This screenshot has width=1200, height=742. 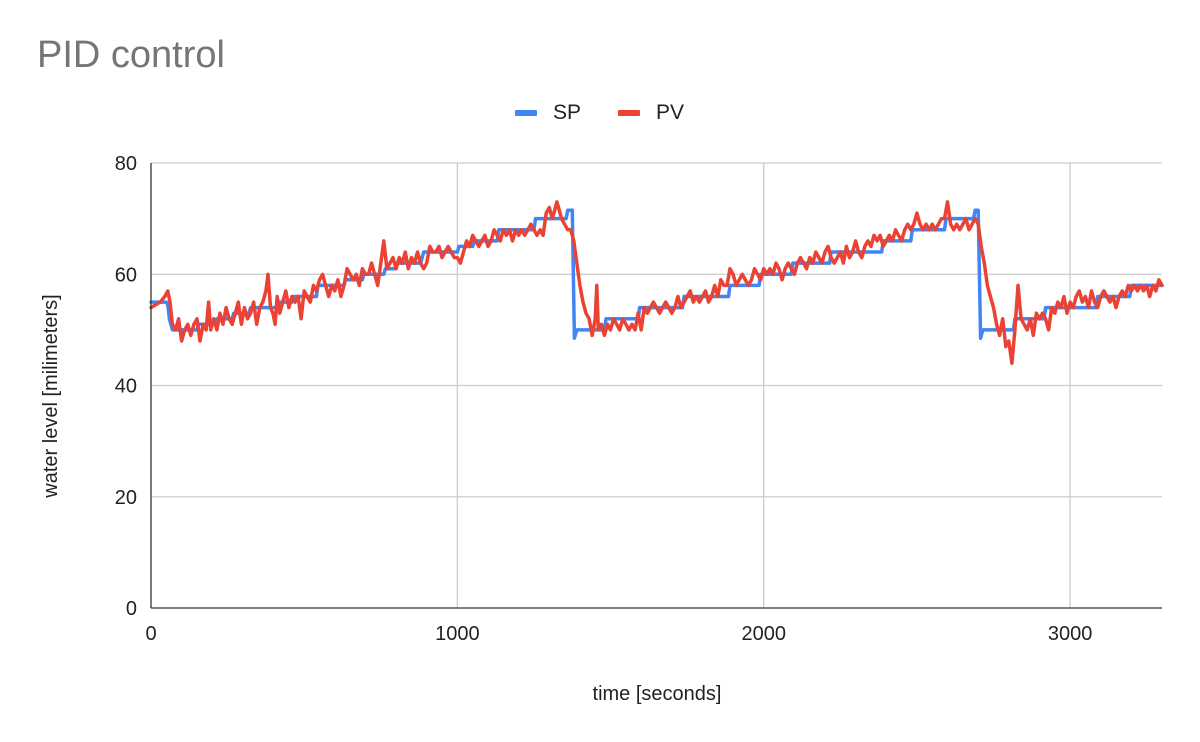 What do you see at coordinates (457, 634) in the screenshot?
I see `x-tick-label-1000: 1000` at bounding box center [457, 634].